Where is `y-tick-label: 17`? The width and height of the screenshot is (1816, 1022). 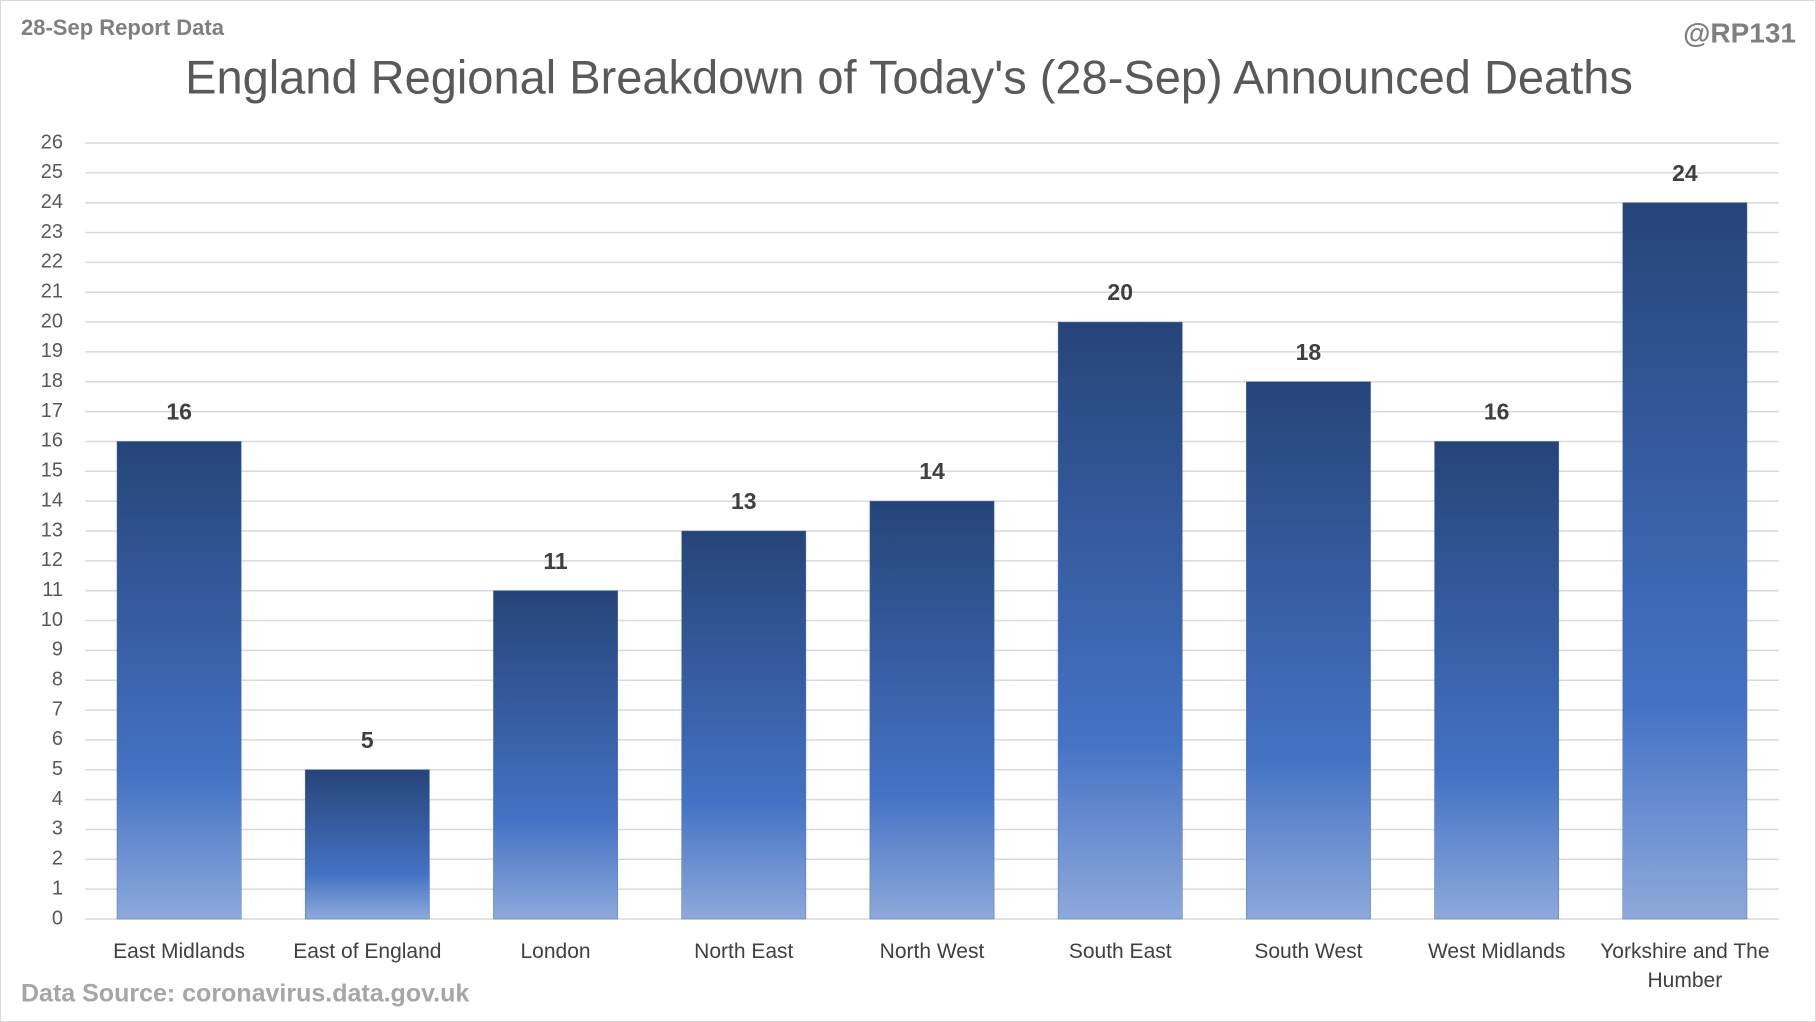 y-tick-label: 17 is located at coordinates (52, 411).